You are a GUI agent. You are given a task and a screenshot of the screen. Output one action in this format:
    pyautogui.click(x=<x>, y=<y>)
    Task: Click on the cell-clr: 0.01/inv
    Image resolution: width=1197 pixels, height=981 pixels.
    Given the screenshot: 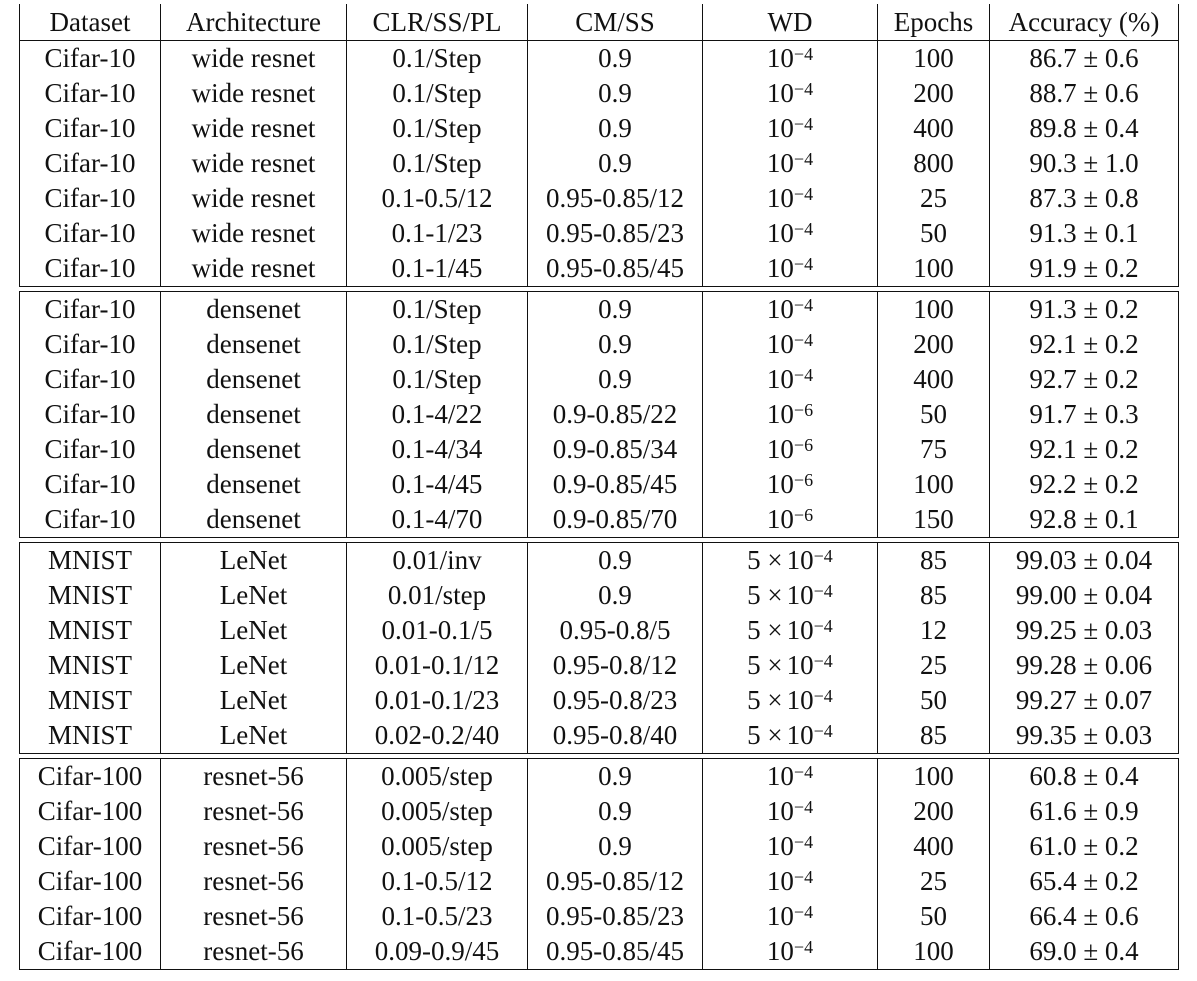 What is the action you would take?
    pyautogui.click(x=436, y=560)
    